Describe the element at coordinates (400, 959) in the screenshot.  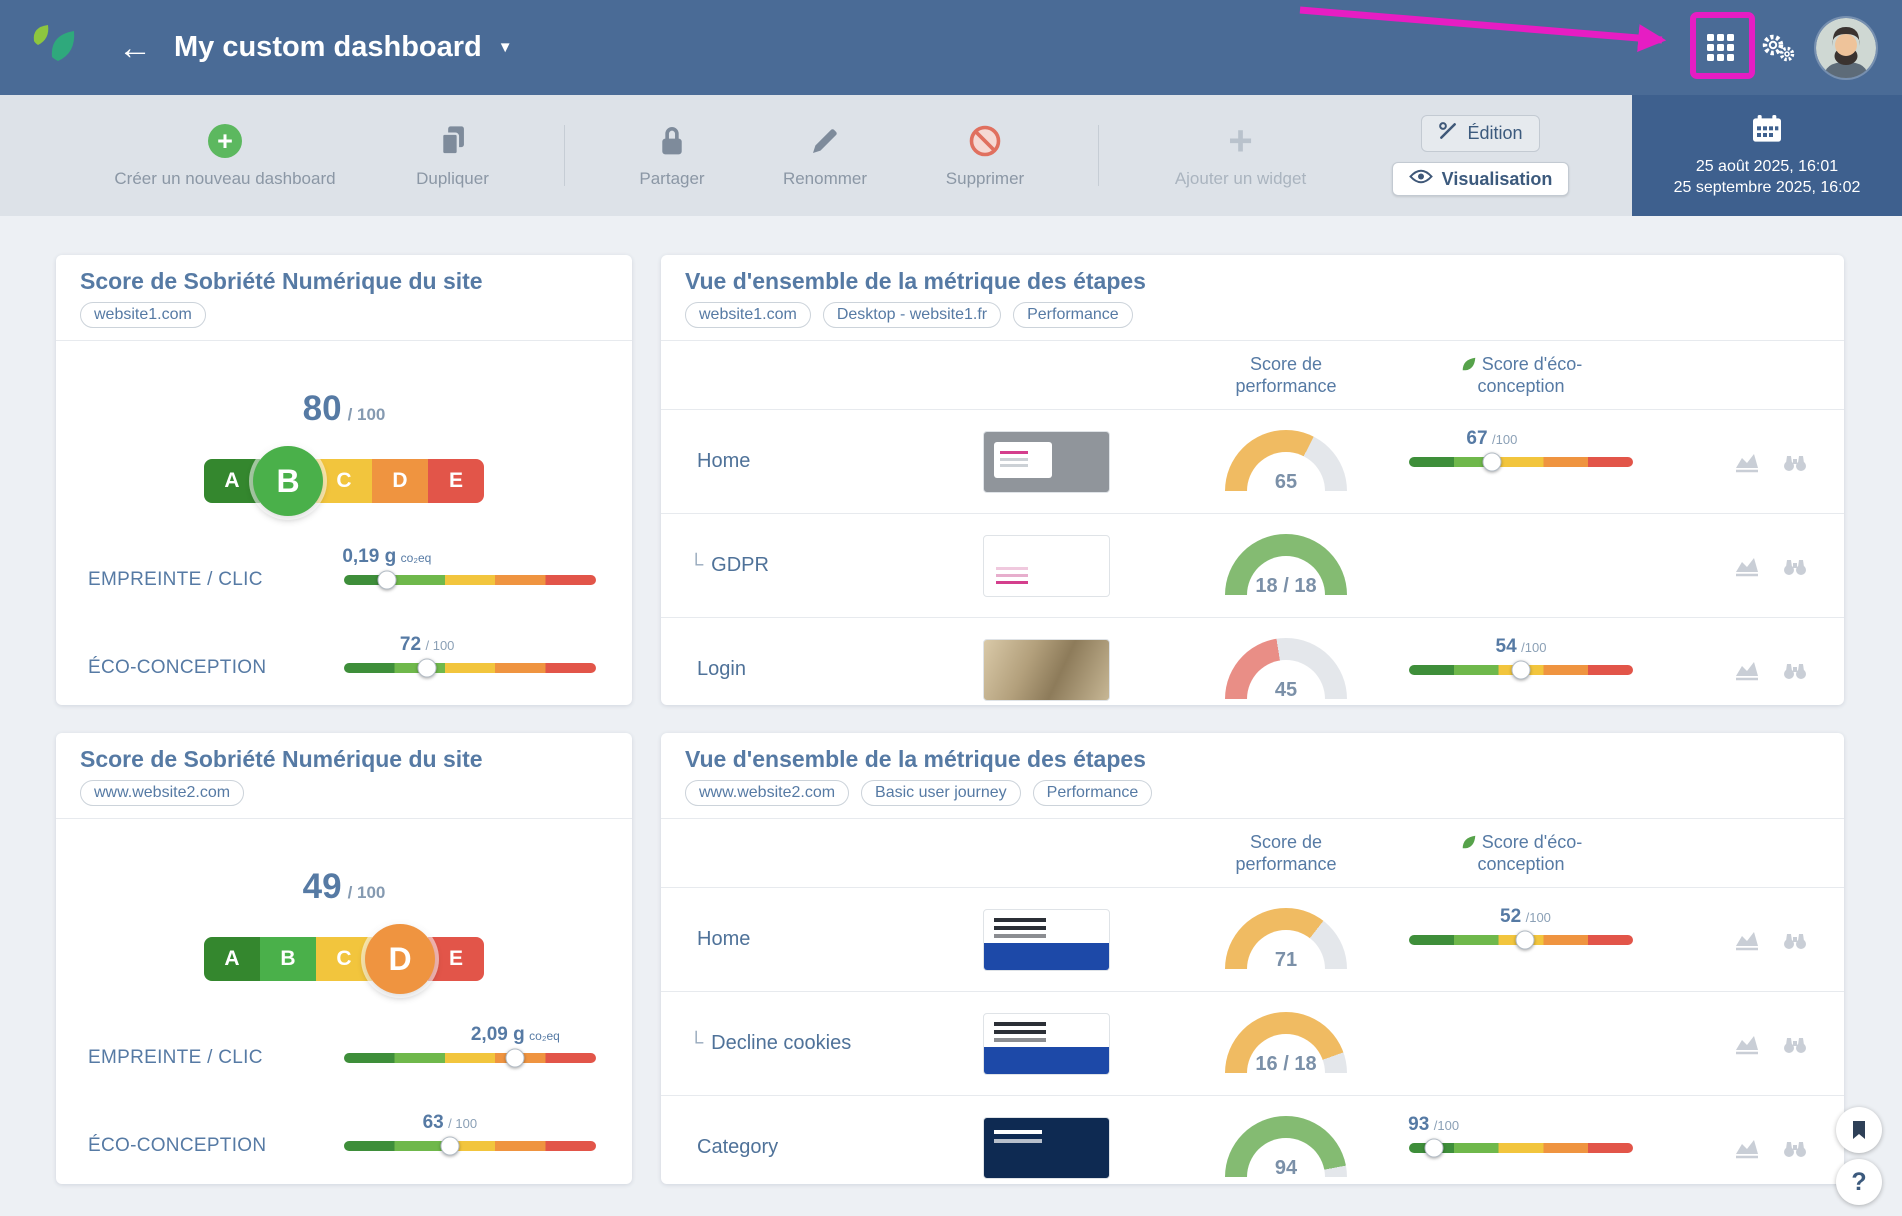
I see `grade-D-active: D` at that location.